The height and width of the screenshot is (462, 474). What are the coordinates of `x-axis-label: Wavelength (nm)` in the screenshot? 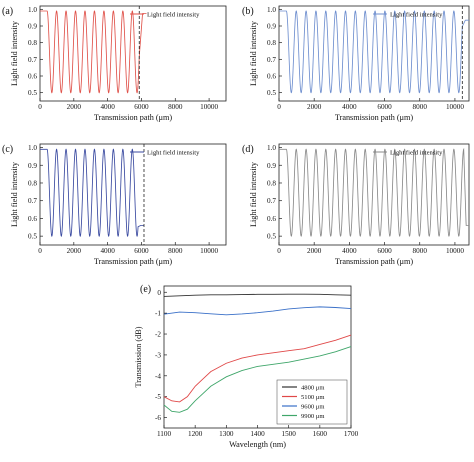 It's located at (257, 444).